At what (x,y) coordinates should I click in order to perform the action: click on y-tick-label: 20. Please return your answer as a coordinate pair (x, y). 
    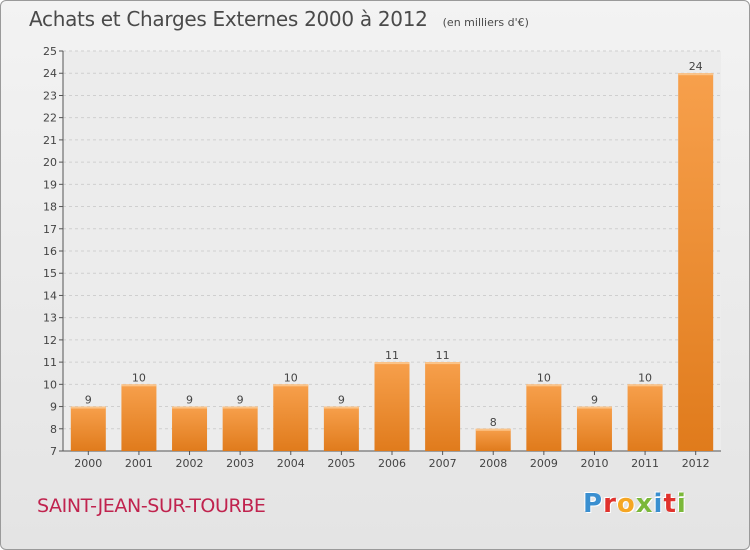
    Looking at the image, I should click on (50, 162).